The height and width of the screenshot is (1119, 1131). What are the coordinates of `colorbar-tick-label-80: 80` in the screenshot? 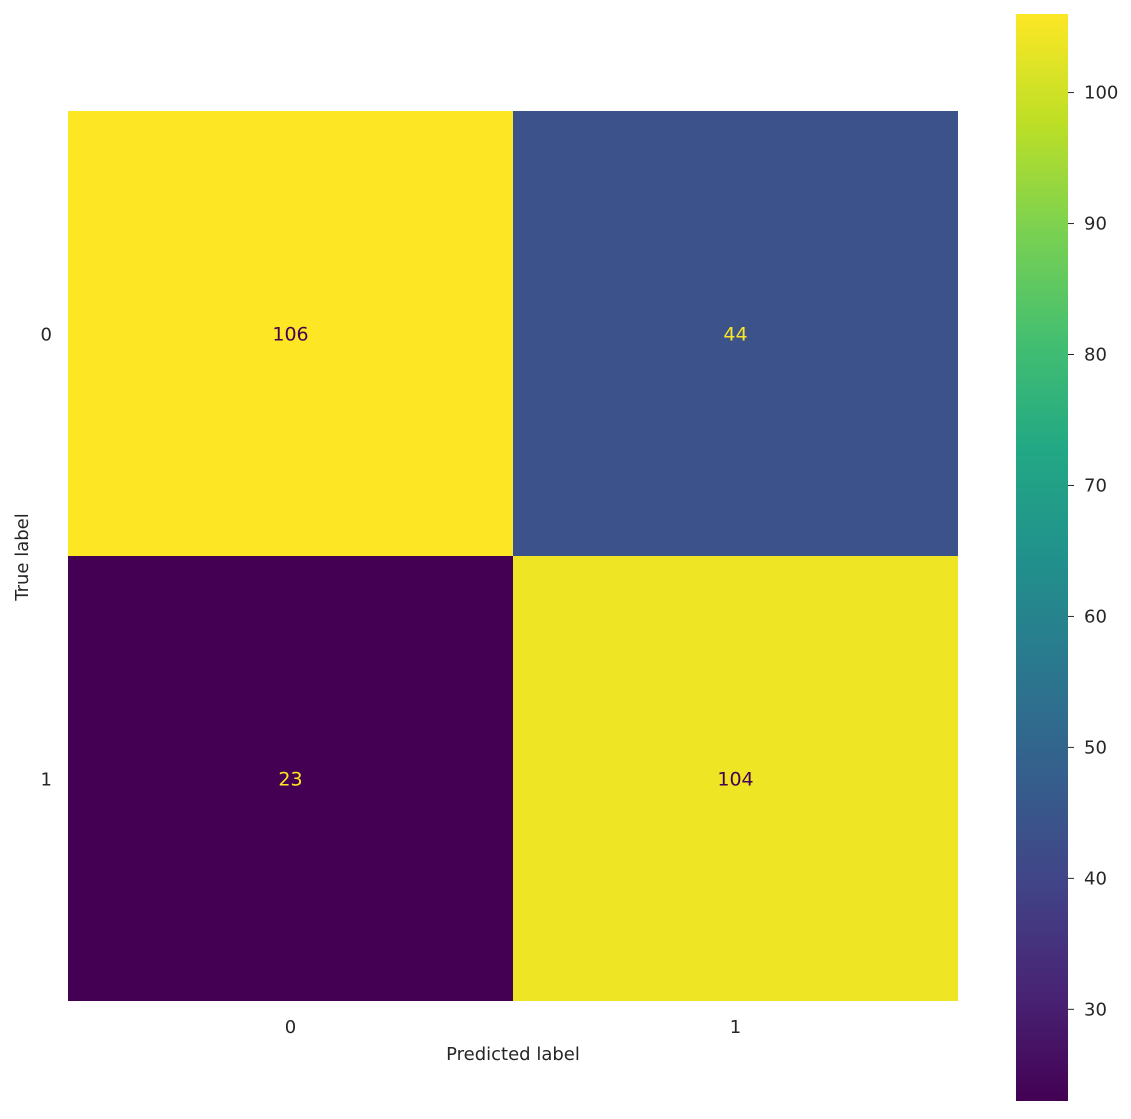 It's located at (1095, 355).